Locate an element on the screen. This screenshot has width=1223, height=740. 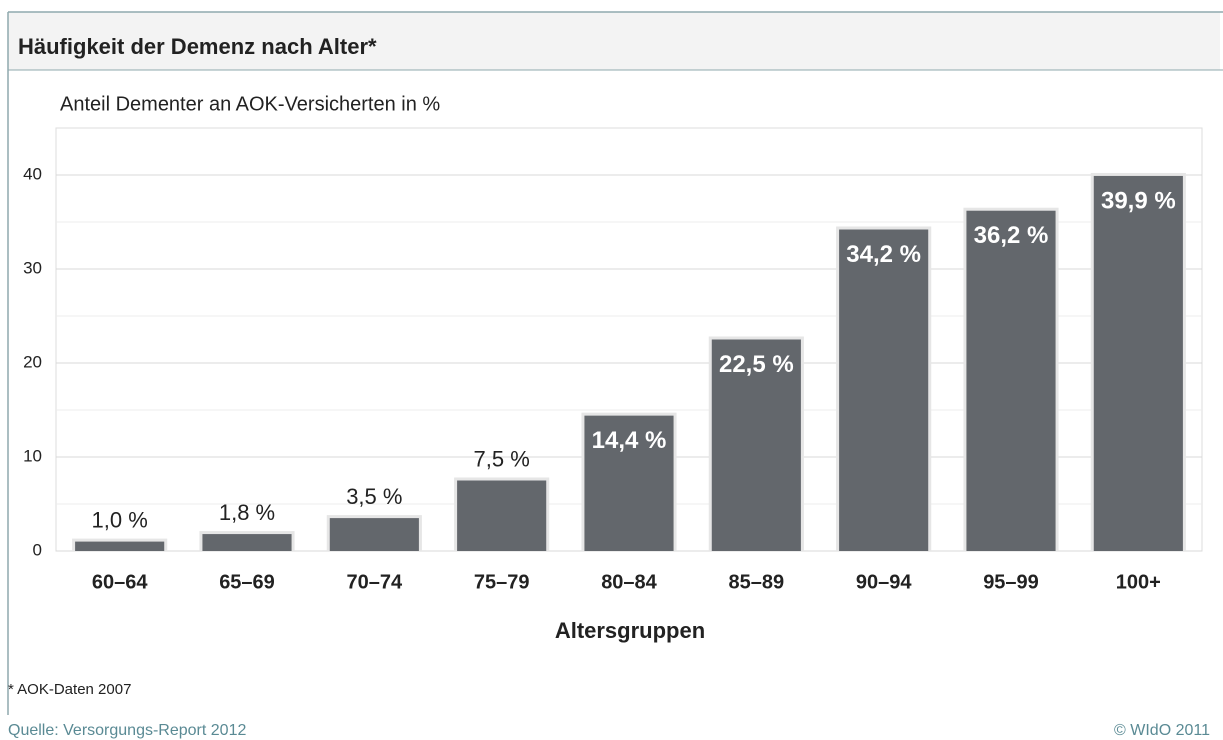
value-label: 1,8 % is located at coordinates (247, 512).